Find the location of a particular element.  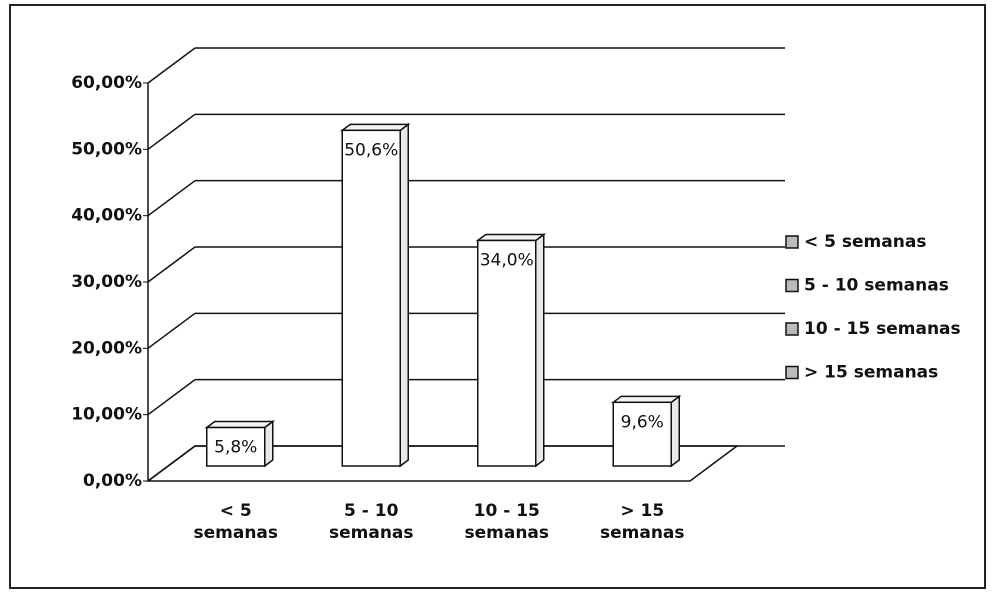

x-tick-label-box: 5 - 10 semanas is located at coordinates (371, 522).